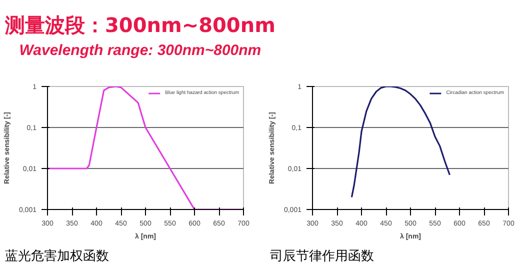 The width and height of the screenshot is (521, 275). I want to click on text: 蓝光危害加权函数, so click(57, 257).